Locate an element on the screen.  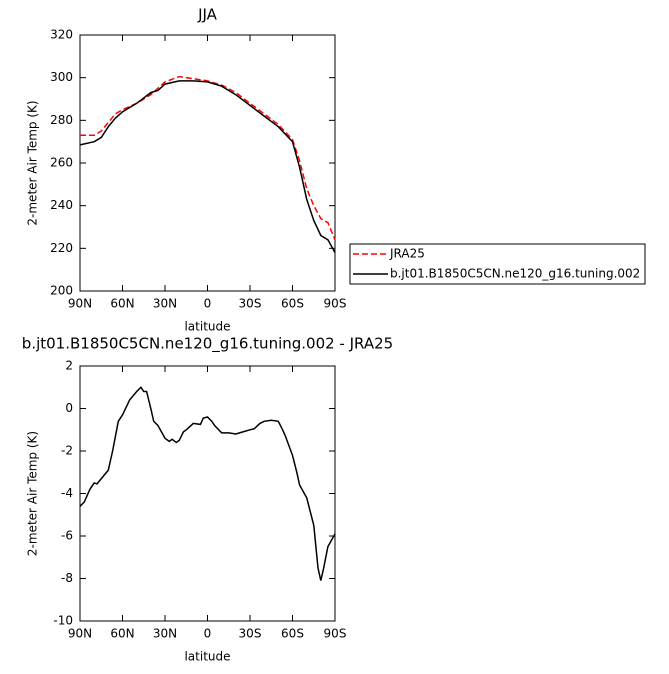
y-tick-label: 220 is located at coordinates (61, 248).